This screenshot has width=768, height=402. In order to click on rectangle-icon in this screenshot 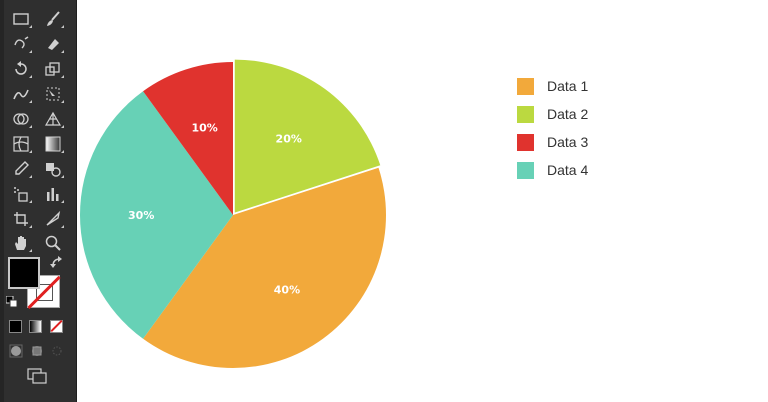, I will do `click(21, 19)`.